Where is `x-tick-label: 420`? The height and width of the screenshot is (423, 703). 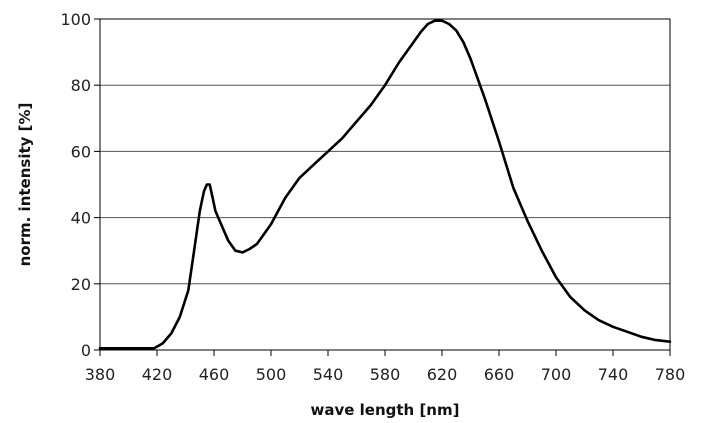
x-tick-label: 420 is located at coordinates (157, 374).